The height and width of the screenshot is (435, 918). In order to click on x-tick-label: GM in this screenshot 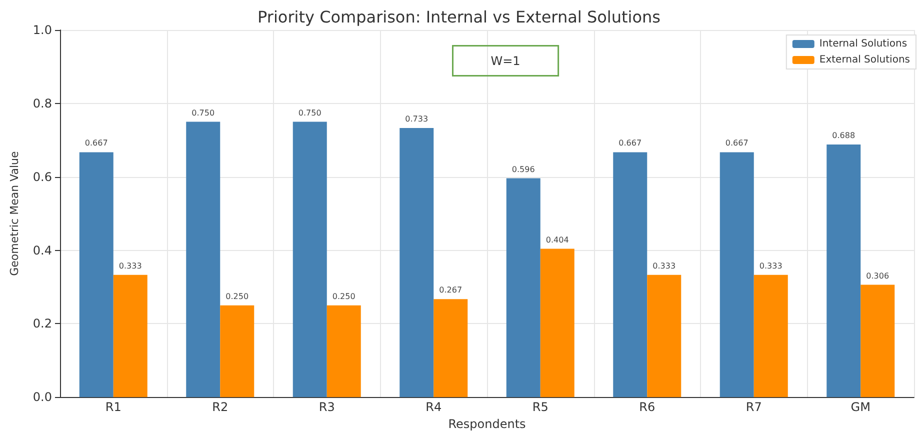, I will do `click(860, 407)`.